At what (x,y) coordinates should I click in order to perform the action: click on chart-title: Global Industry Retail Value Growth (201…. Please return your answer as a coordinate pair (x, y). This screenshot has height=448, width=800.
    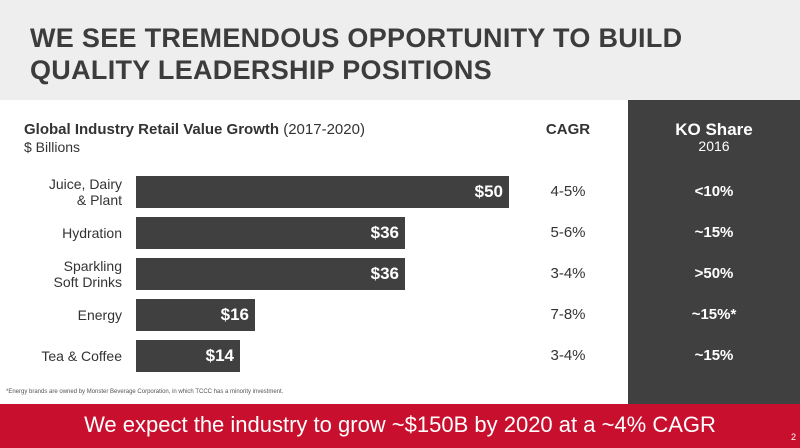
    Looking at the image, I should click on (194, 129).